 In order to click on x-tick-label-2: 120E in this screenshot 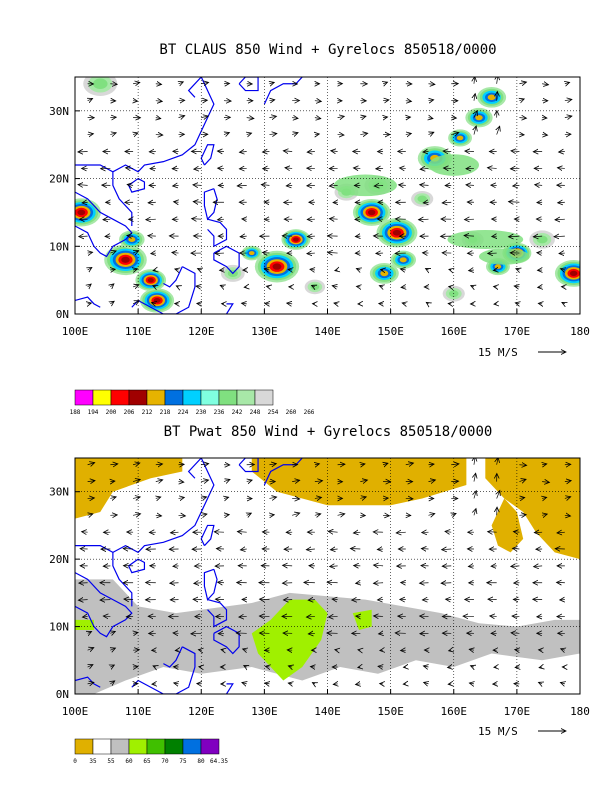, I will do `click(201, 331)`.